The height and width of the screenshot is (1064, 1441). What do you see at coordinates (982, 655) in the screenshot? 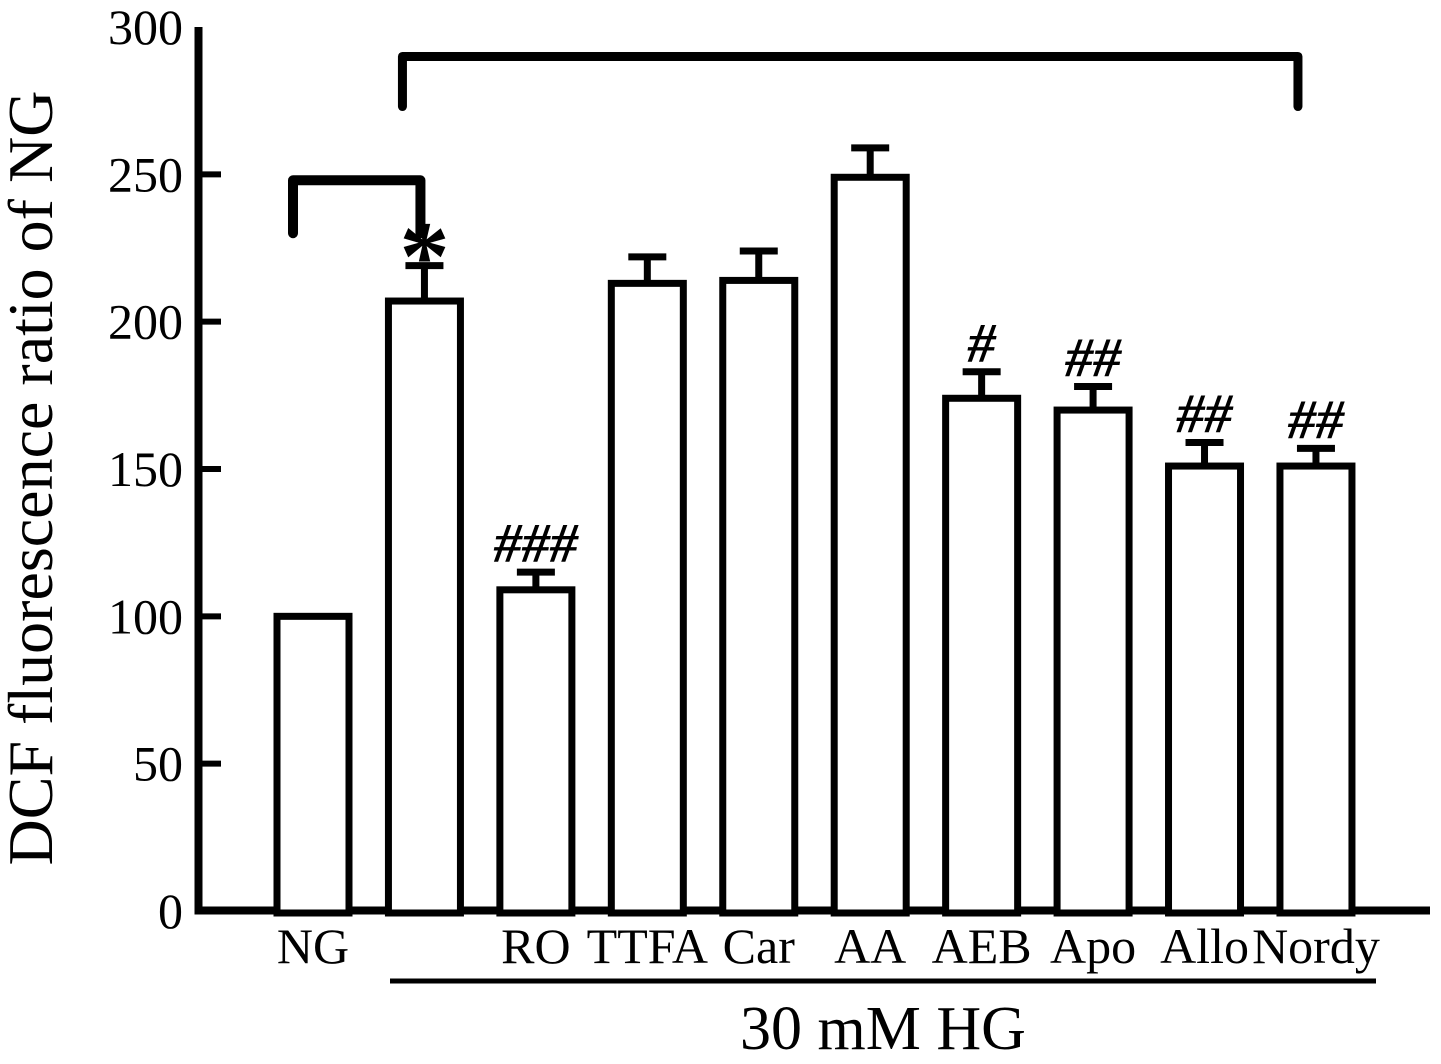
I see `bar-AEB` at bounding box center [982, 655].